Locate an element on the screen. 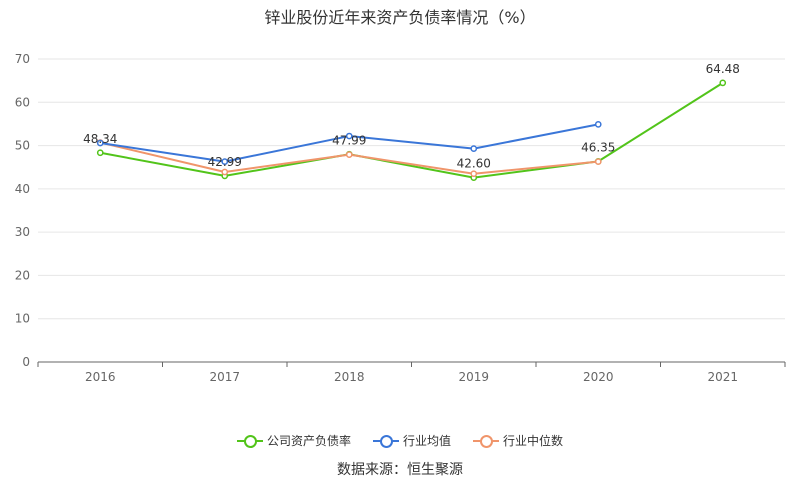  legend-item: 行业均值 is located at coordinates (411, 440).